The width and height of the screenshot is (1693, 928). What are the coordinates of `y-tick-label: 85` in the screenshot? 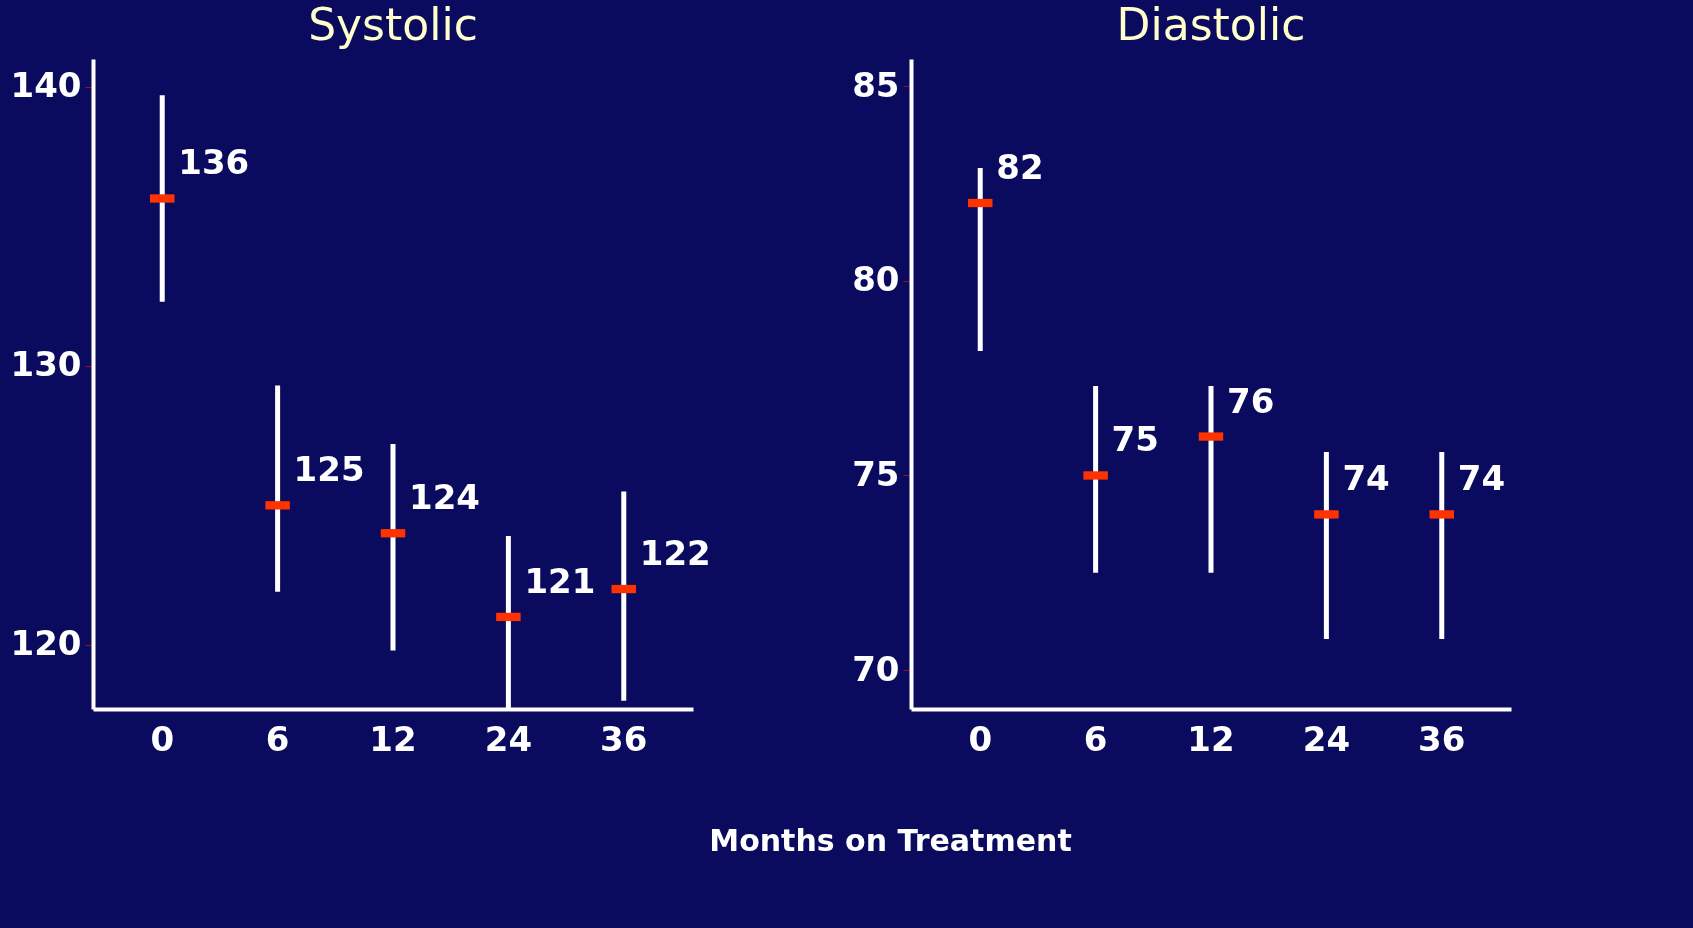 It's located at (876, 84).